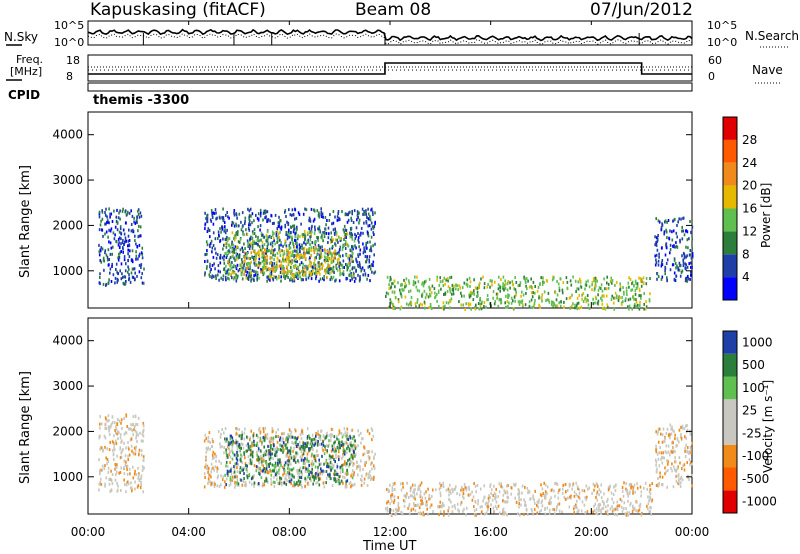 The width and height of the screenshot is (800, 554). What do you see at coordinates (749, 231) in the screenshot?
I see `colorbar-tick-0-2: 12` at bounding box center [749, 231].